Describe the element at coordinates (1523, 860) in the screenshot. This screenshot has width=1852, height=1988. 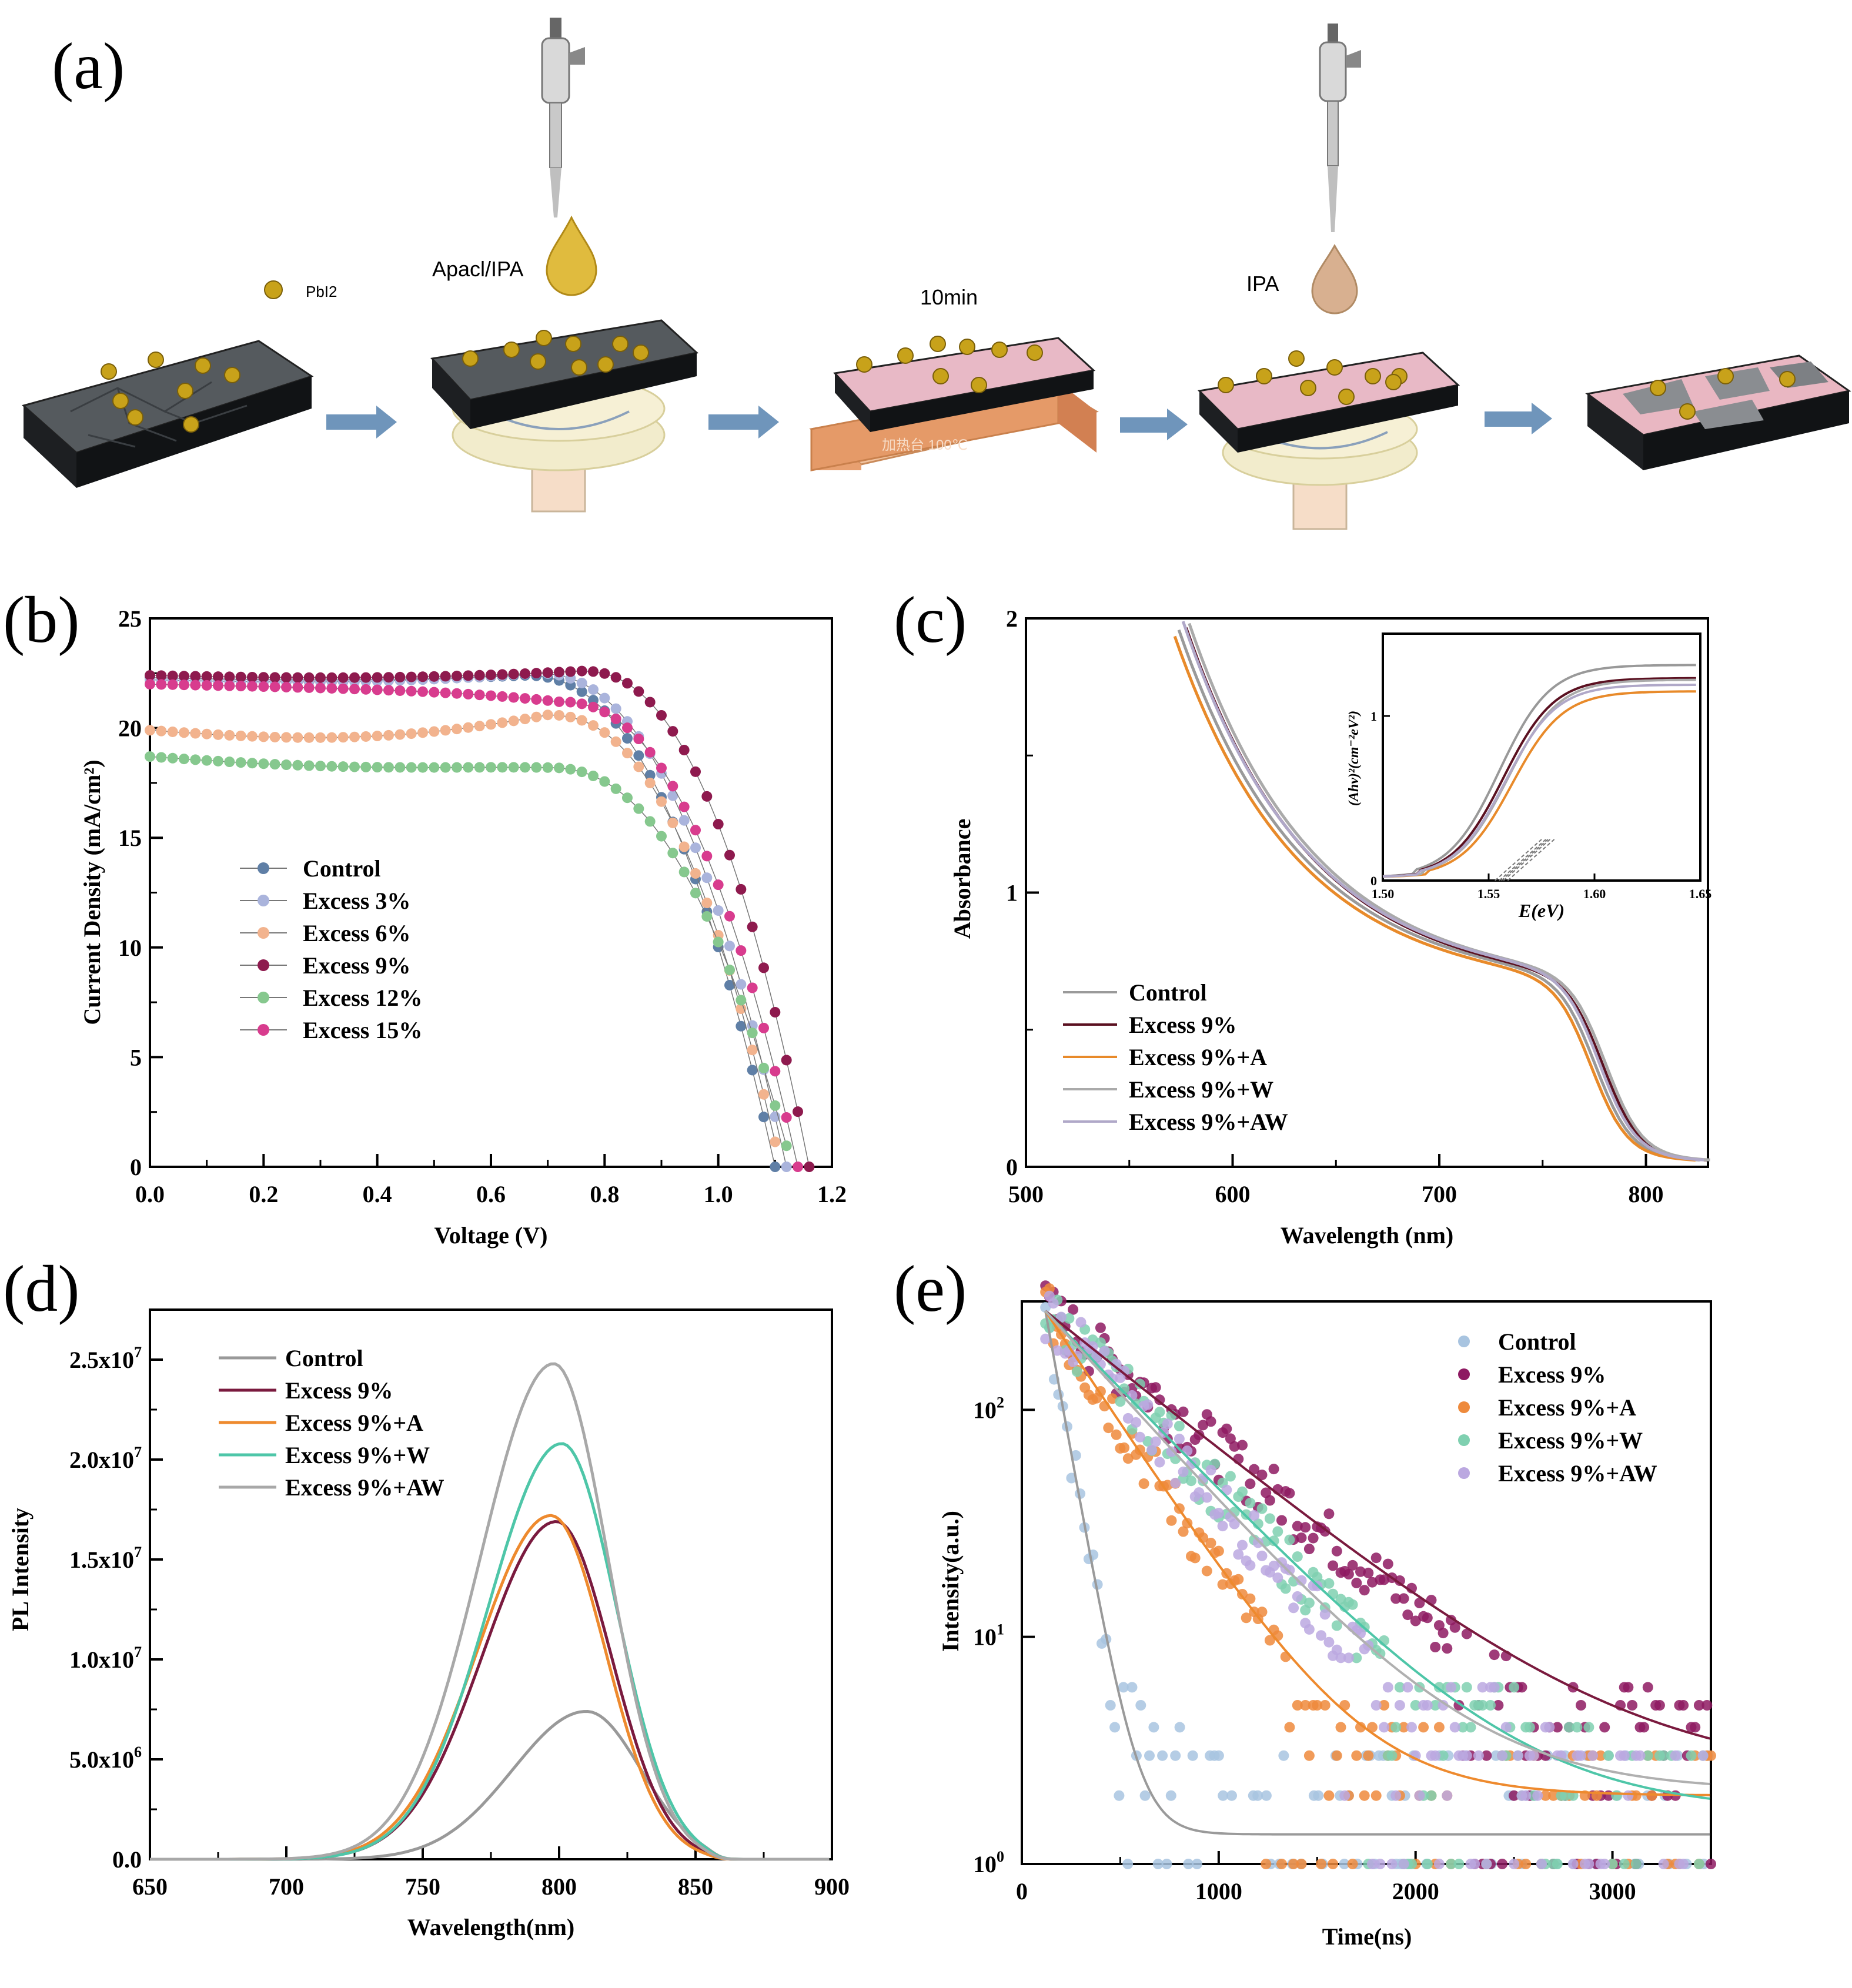
I see `inset-tangent-line` at that location.